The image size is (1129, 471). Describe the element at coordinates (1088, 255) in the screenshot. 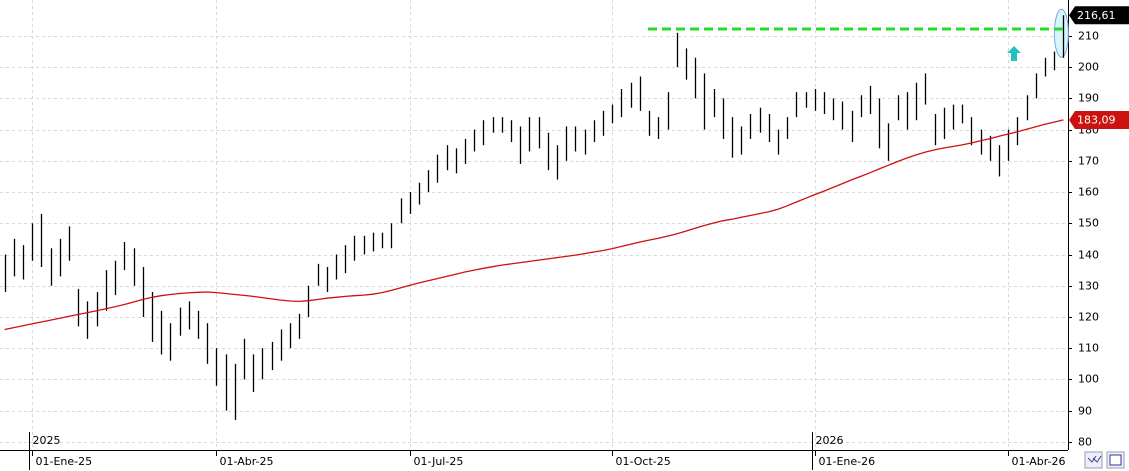

I see `y-tick-label: 140` at that location.